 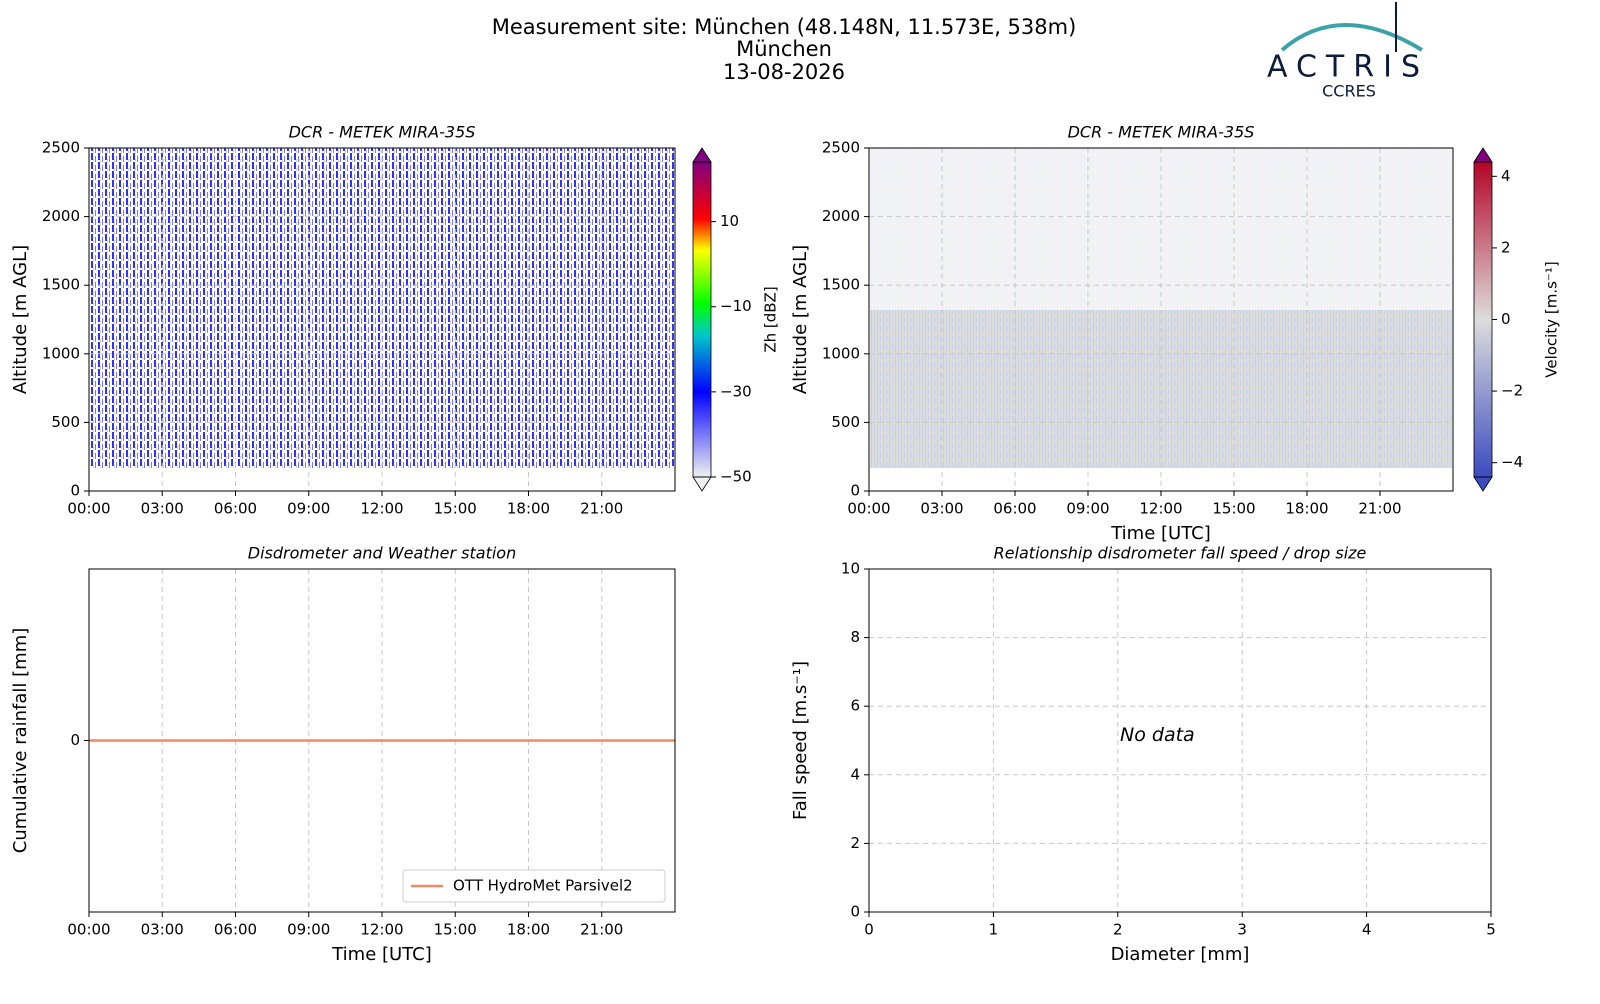 What do you see at coordinates (543, 886) in the screenshot?
I see `legend-label: OTT HydroMet Parsivel2` at bounding box center [543, 886].